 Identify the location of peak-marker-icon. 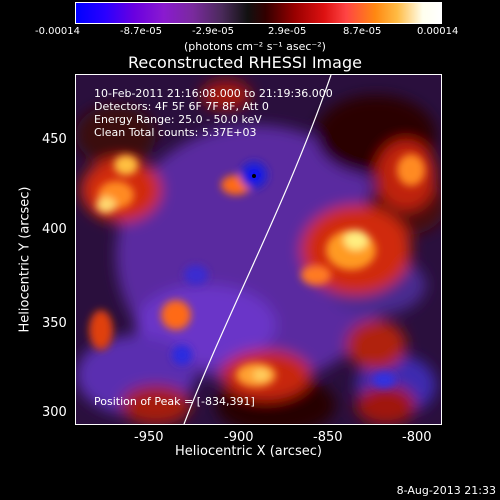
(254, 176).